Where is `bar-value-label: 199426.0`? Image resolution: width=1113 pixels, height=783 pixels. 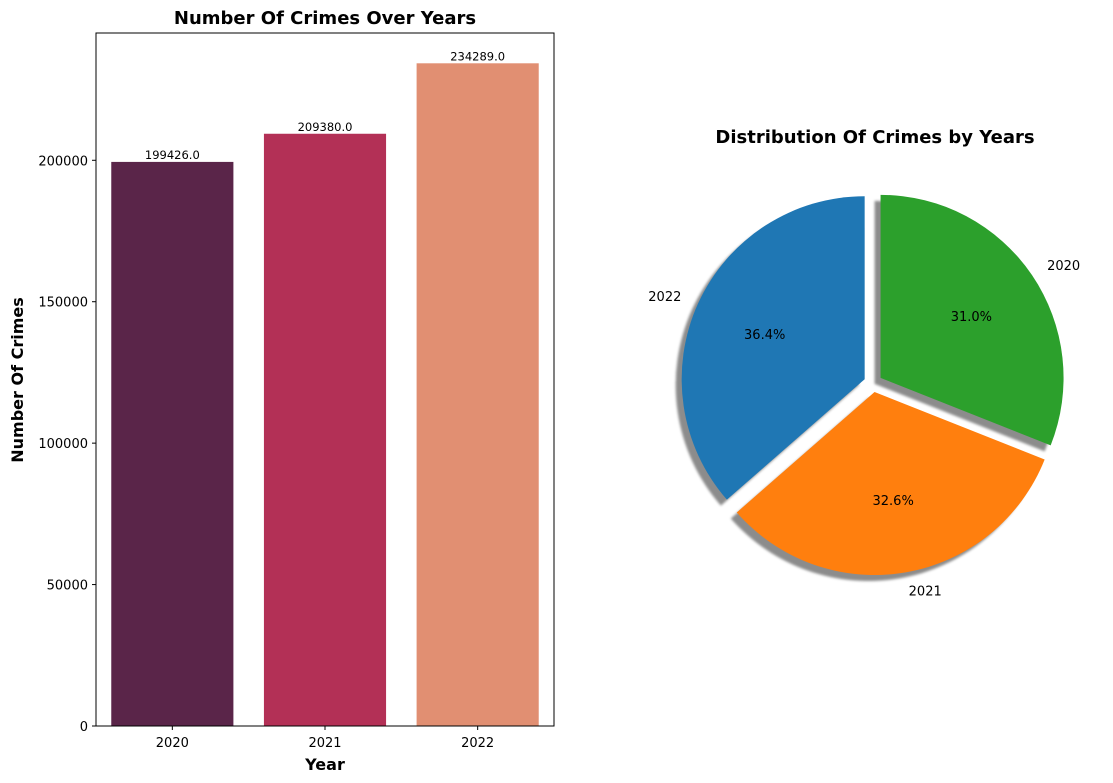 bar-value-label: 199426.0 is located at coordinates (172, 155).